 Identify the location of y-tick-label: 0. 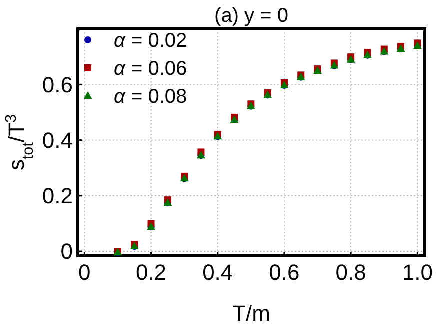
(66, 251).